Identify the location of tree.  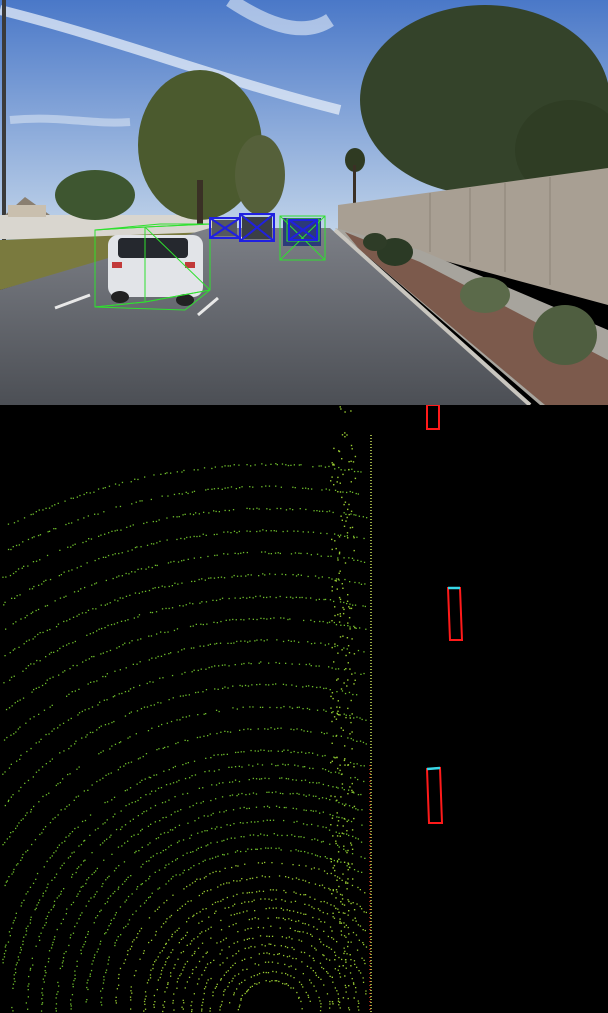
(260, 175).